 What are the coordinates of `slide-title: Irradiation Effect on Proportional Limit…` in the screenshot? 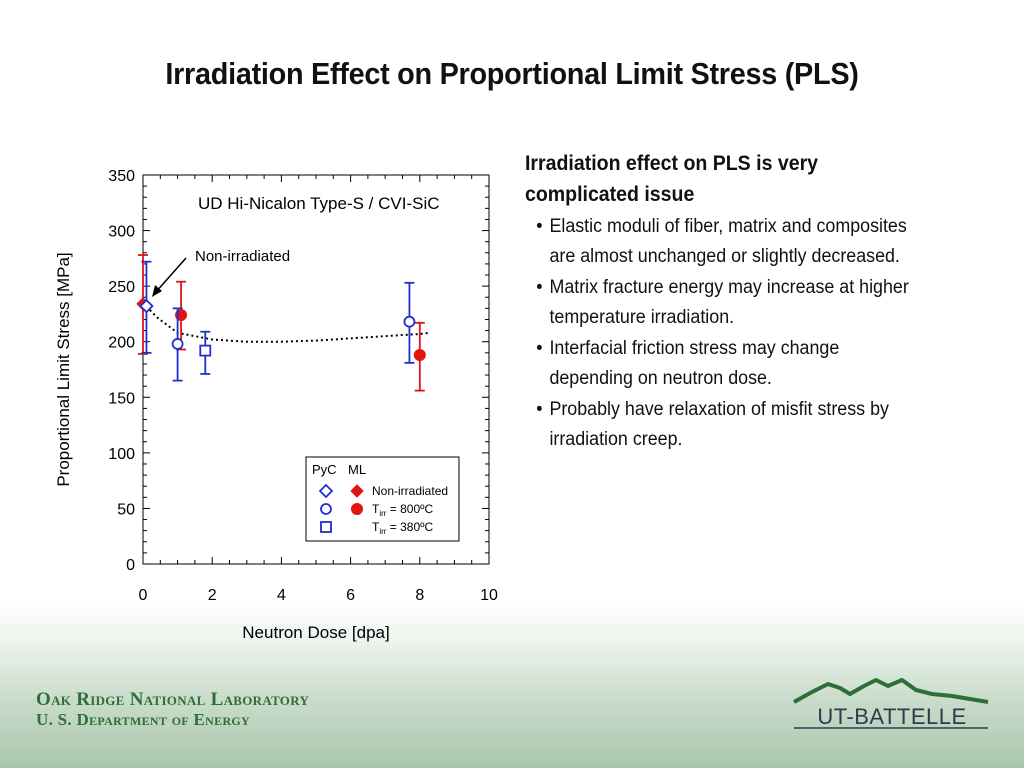 It's located at (512, 73).